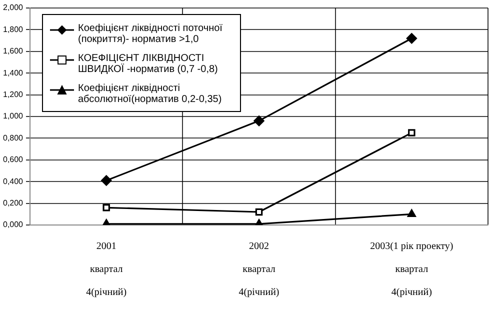 This screenshot has height=314, width=504. Describe the element at coordinates (151, 34) in the screenshot. I see `legend-label: Коефіцієнт ліквідності поточної (покриття)- норматив >1,0` at that location.